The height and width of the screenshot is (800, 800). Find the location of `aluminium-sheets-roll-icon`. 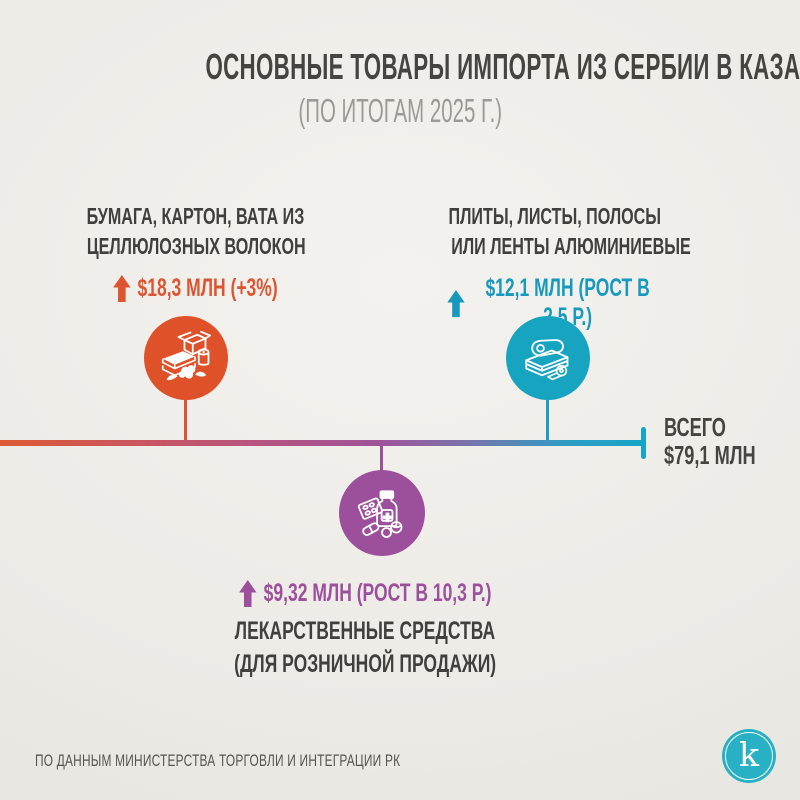

aluminium-sheets-roll-icon is located at coordinates (547, 360).